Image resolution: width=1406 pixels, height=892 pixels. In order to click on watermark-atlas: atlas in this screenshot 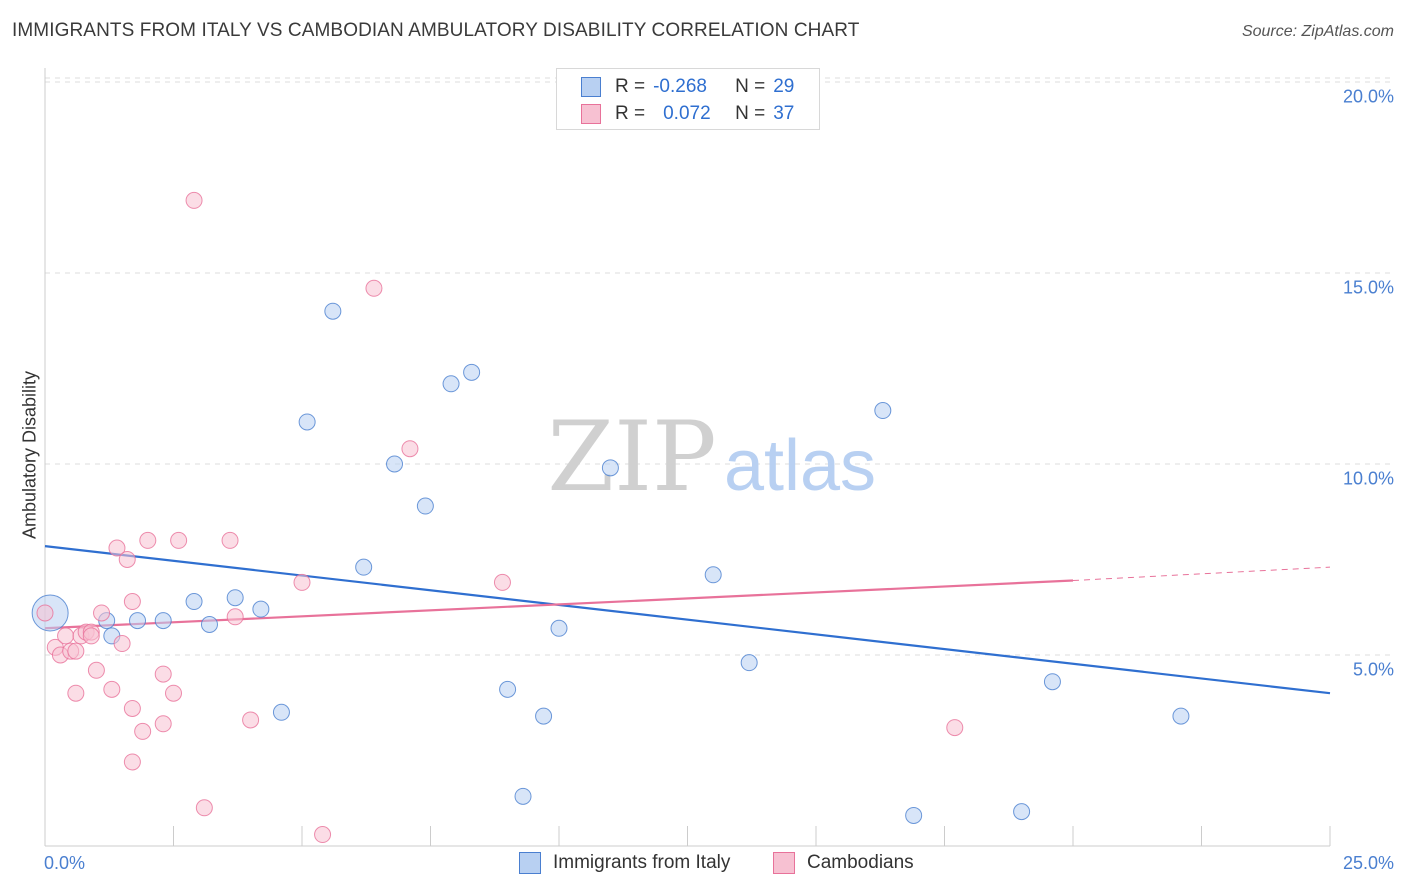, I will do `click(800, 466)`.